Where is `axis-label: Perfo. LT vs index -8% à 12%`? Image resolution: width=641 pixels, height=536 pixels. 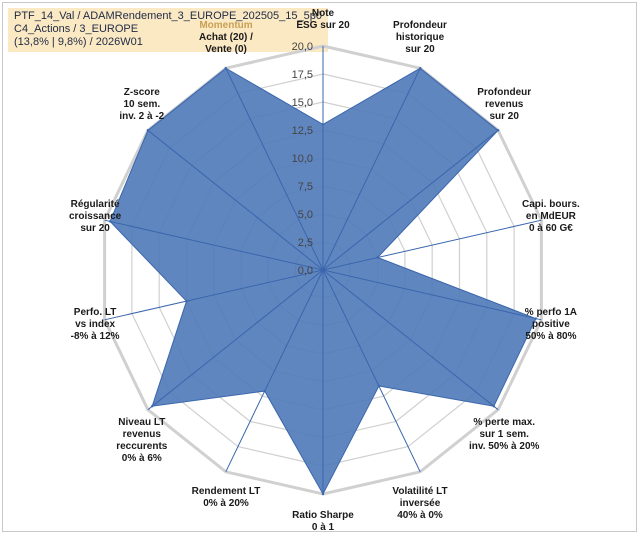 axis-label: Perfo. LT vs index -8% à 12% is located at coordinates (95, 324).